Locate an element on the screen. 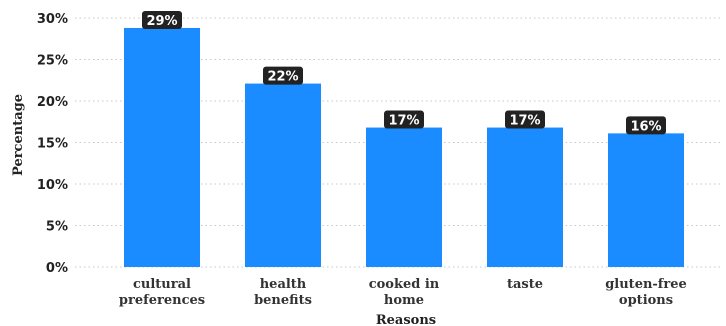  data-label: 16% is located at coordinates (645, 126).